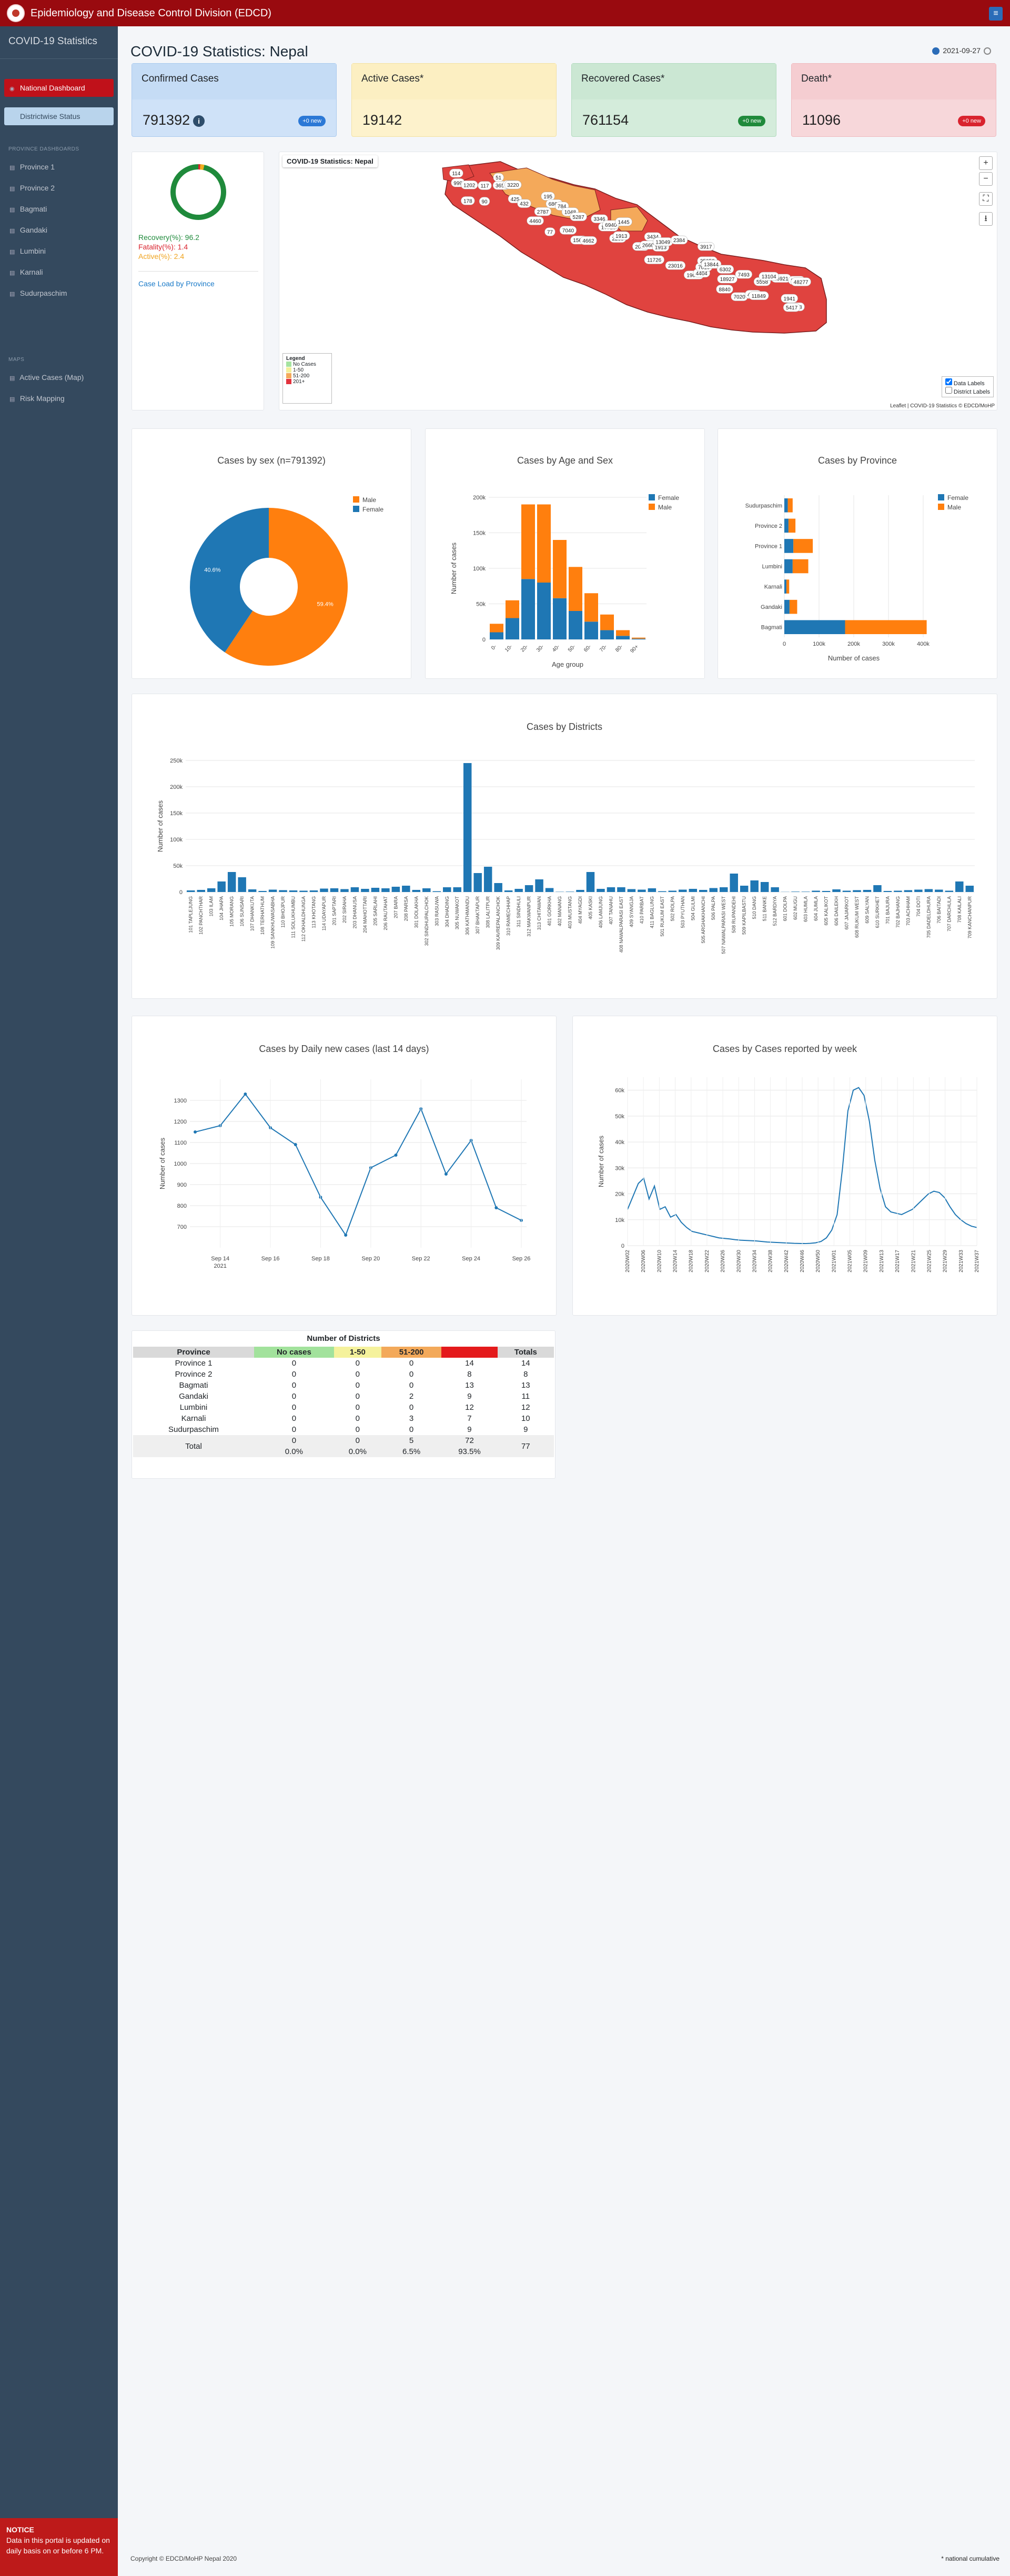 Image resolution: width=1010 pixels, height=2576 pixels. I want to click on map-data-label: 3346, so click(599, 220).